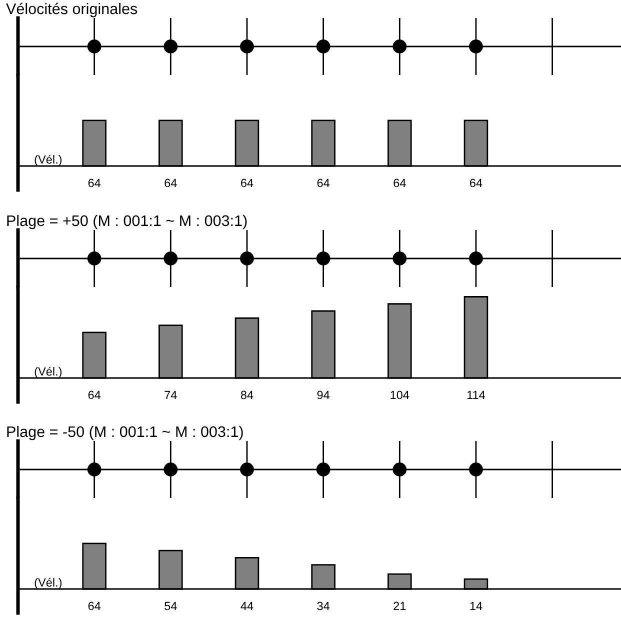  Describe the element at coordinates (247, 395) in the screenshot. I see `data-label: 84` at that location.